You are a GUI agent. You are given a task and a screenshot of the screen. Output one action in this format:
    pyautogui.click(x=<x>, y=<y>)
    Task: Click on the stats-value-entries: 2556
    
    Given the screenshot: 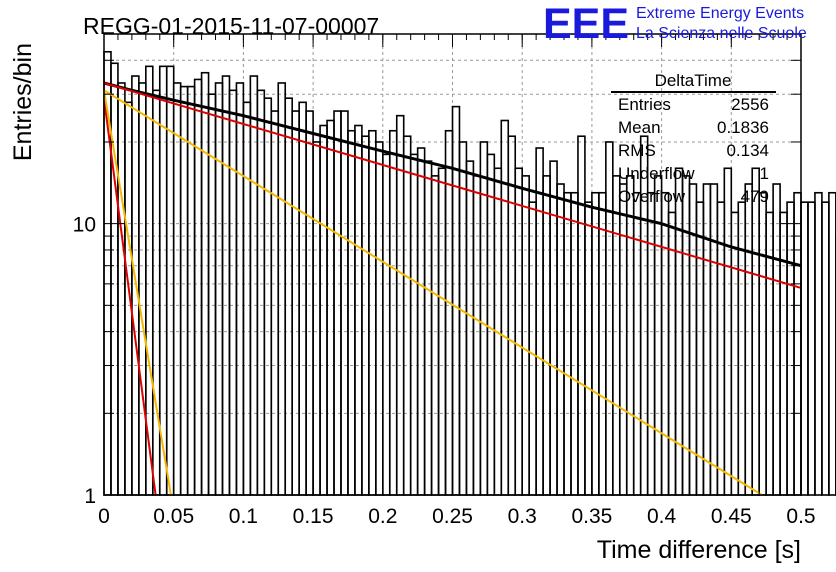 What is the action you would take?
    pyautogui.click(x=750, y=104)
    